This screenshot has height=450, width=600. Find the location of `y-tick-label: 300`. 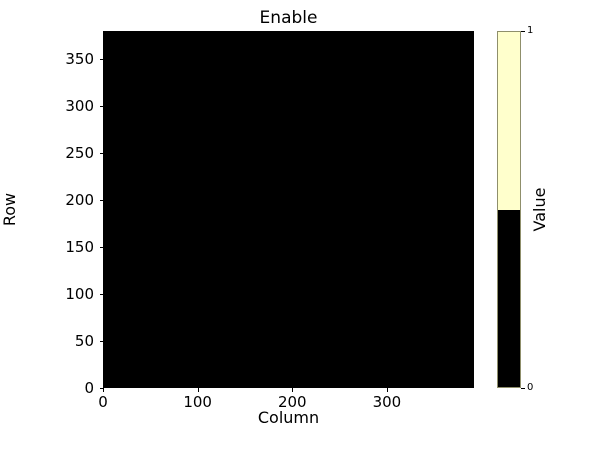

y-tick-label: 300 is located at coordinates (79, 106).